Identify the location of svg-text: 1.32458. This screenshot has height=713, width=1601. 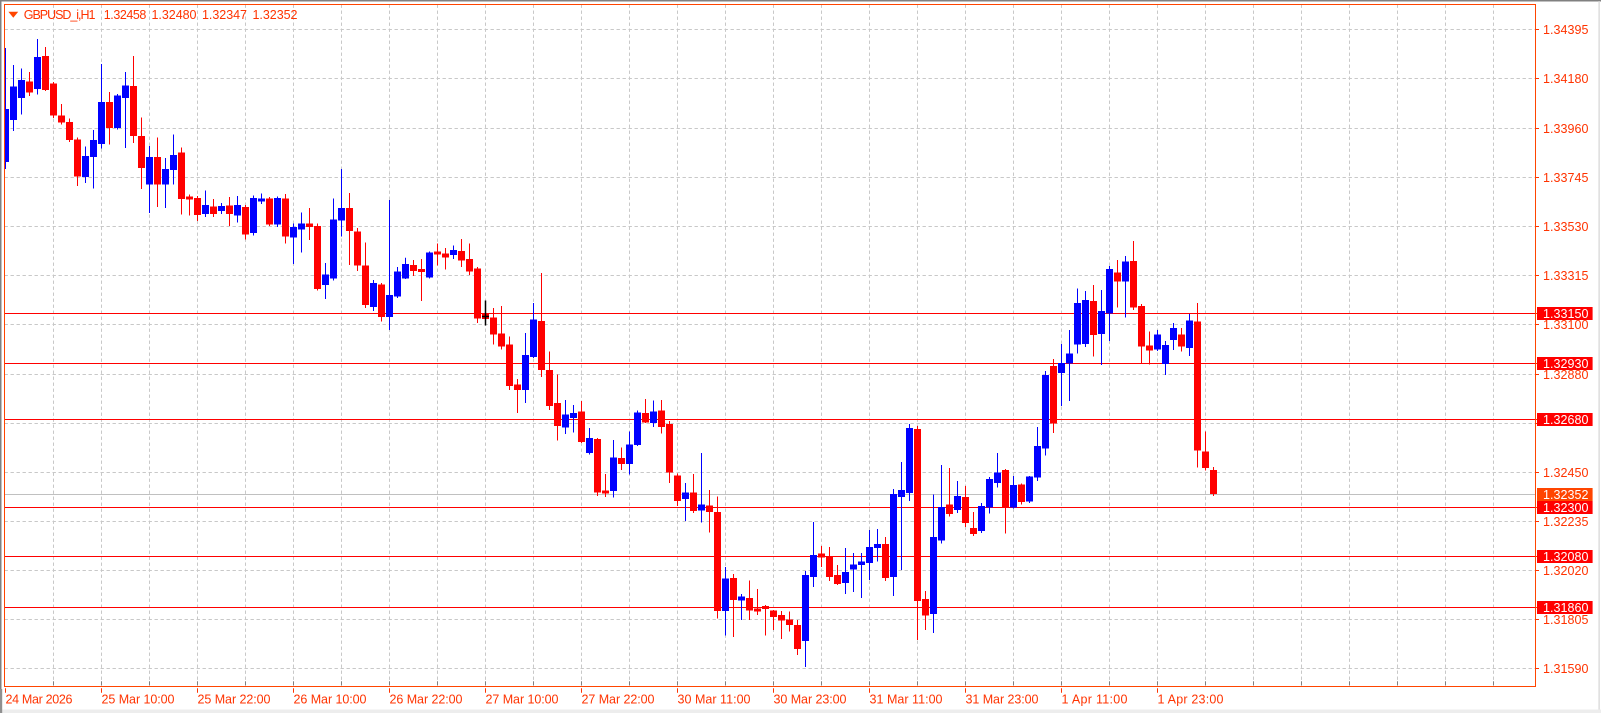
(125, 15).